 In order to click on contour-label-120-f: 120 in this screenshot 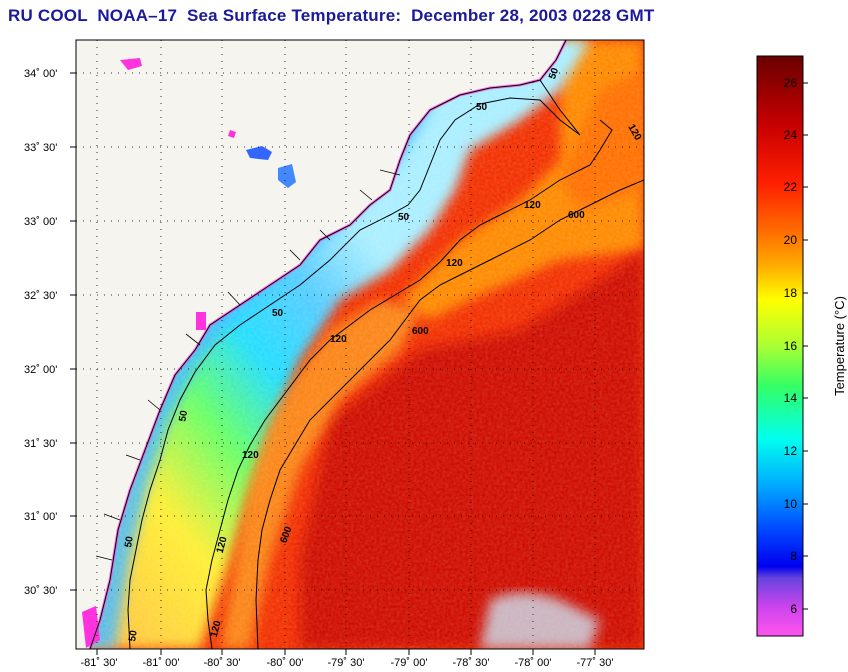, I will do `click(216, 628)`.